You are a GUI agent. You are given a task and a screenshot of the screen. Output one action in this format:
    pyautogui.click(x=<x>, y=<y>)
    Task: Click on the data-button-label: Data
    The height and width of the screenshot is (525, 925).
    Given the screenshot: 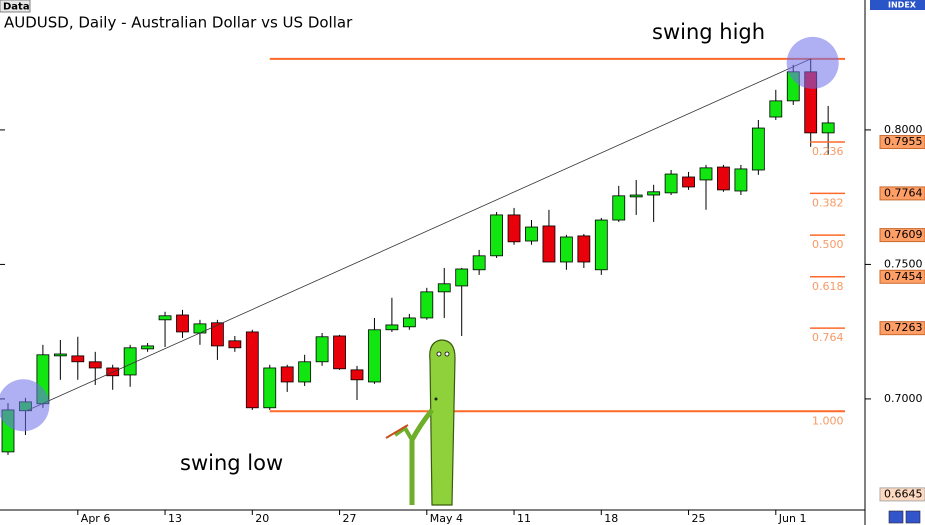 What is the action you would take?
    pyautogui.click(x=16, y=7)
    